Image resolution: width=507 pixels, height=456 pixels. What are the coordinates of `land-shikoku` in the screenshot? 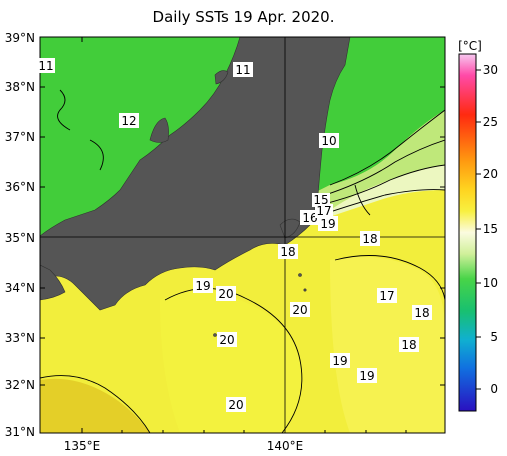 It's located at (53, 282).